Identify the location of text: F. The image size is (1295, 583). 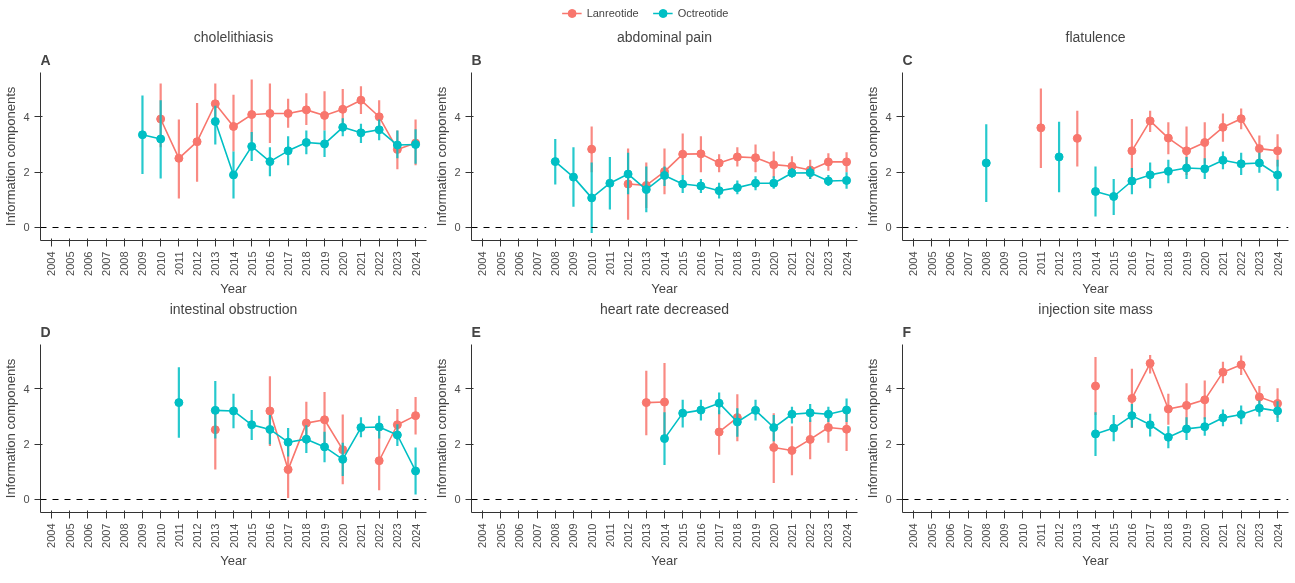
(907, 331).